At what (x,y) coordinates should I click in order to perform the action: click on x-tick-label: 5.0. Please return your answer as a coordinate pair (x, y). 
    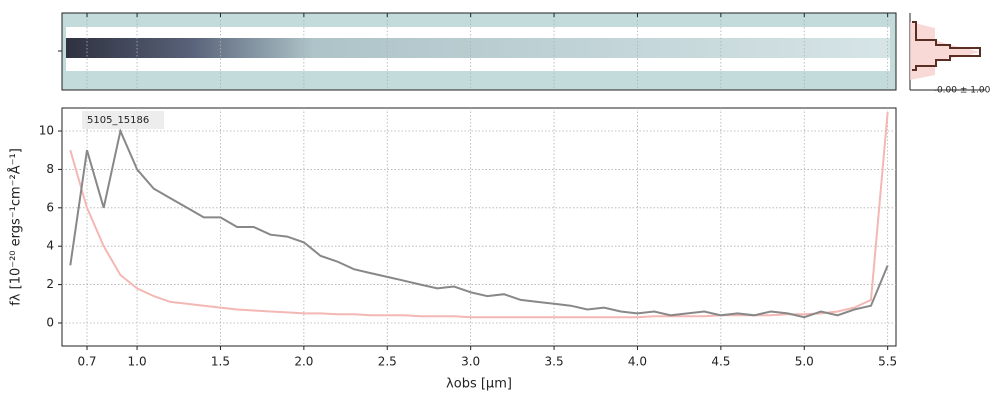
    Looking at the image, I should click on (804, 362).